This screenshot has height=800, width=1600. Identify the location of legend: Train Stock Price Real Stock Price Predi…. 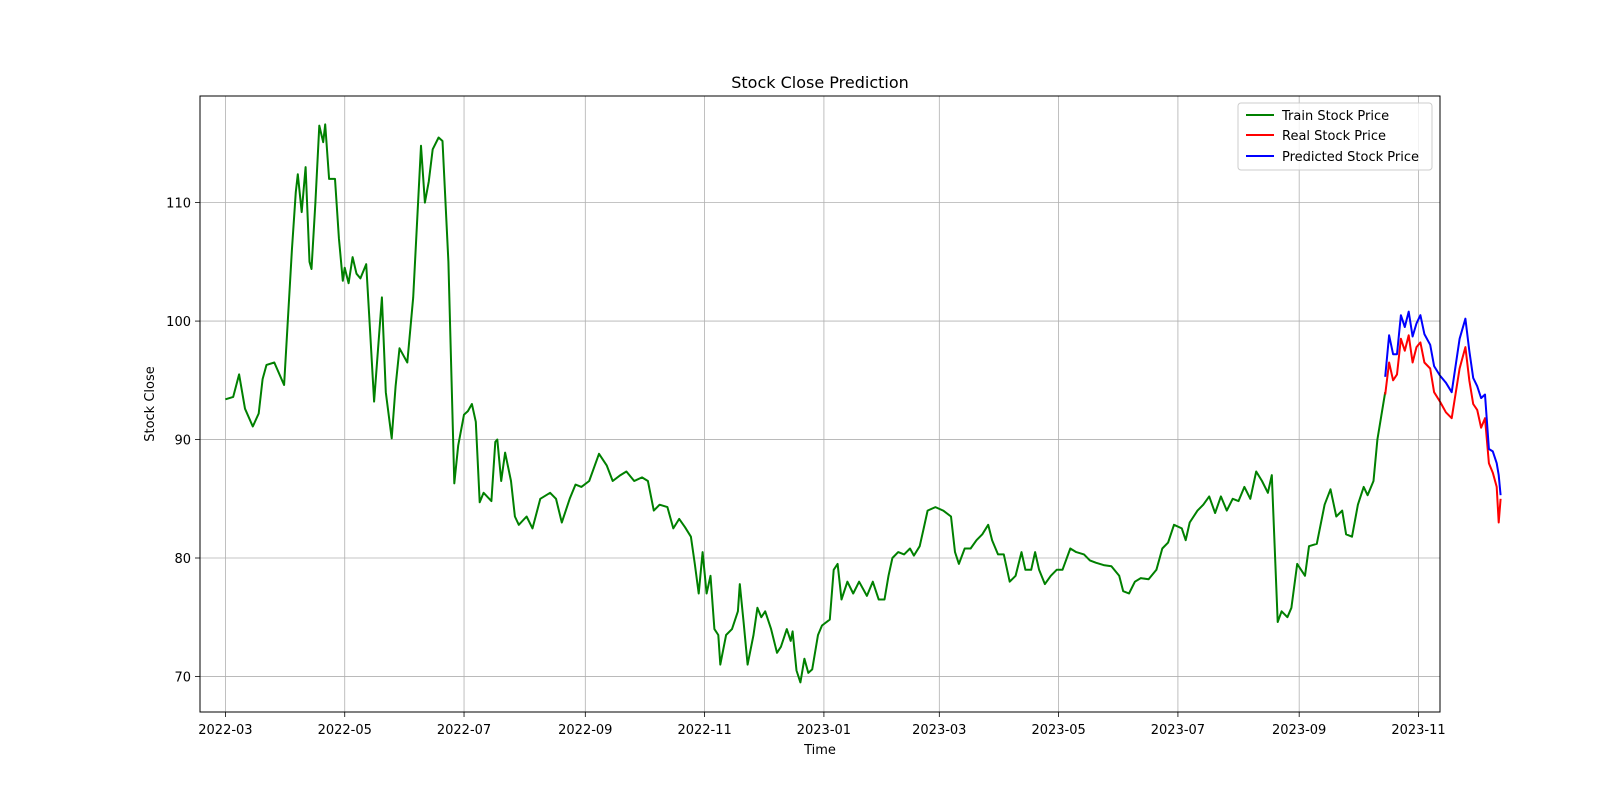
(1335, 136).